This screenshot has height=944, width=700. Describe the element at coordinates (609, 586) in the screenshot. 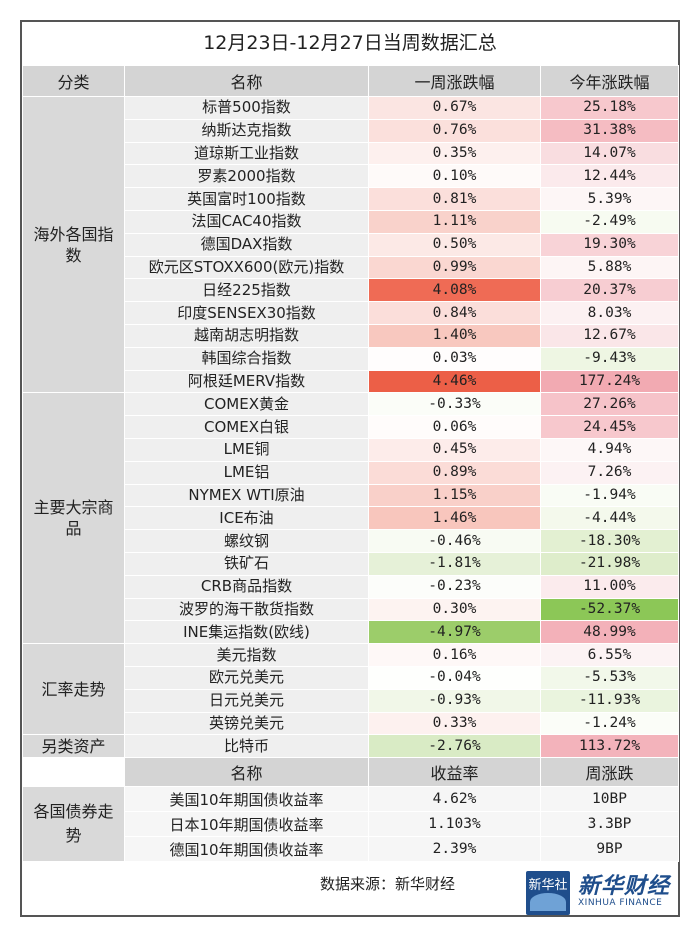

I see `ytd-change-cell: 11.00%` at that location.